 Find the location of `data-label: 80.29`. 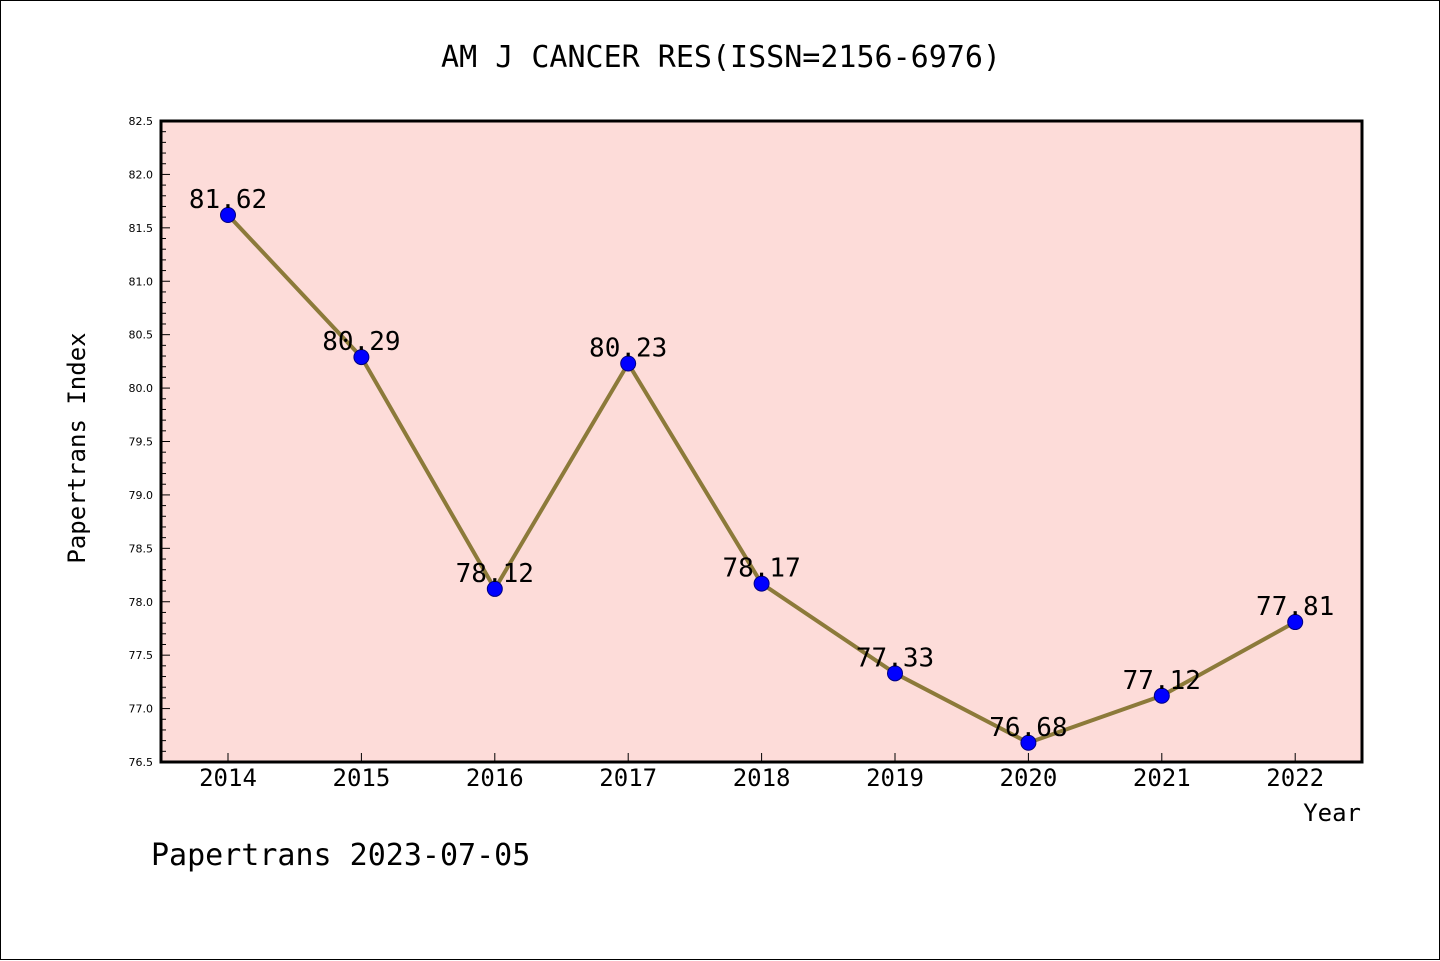

data-label: 80.29 is located at coordinates (361, 342).